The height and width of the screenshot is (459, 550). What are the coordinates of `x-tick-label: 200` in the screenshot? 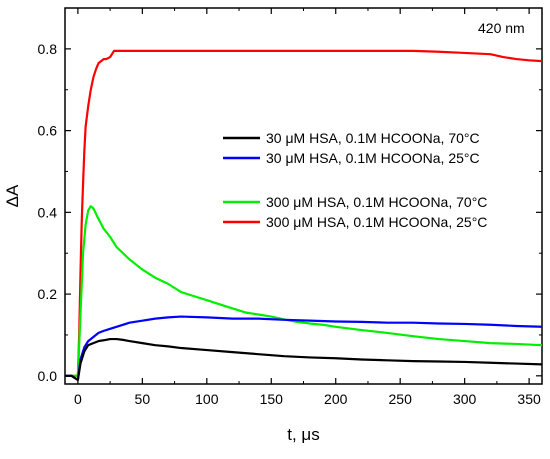 It's located at (336, 399).